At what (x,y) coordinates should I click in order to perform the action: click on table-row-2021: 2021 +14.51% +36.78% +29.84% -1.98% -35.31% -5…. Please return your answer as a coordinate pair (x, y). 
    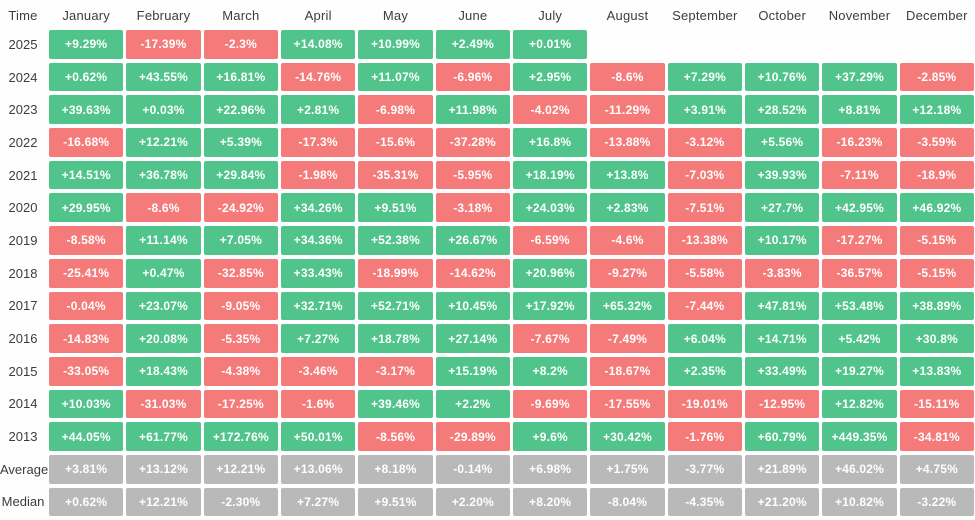
    Looking at the image, I should click on (487, 175).